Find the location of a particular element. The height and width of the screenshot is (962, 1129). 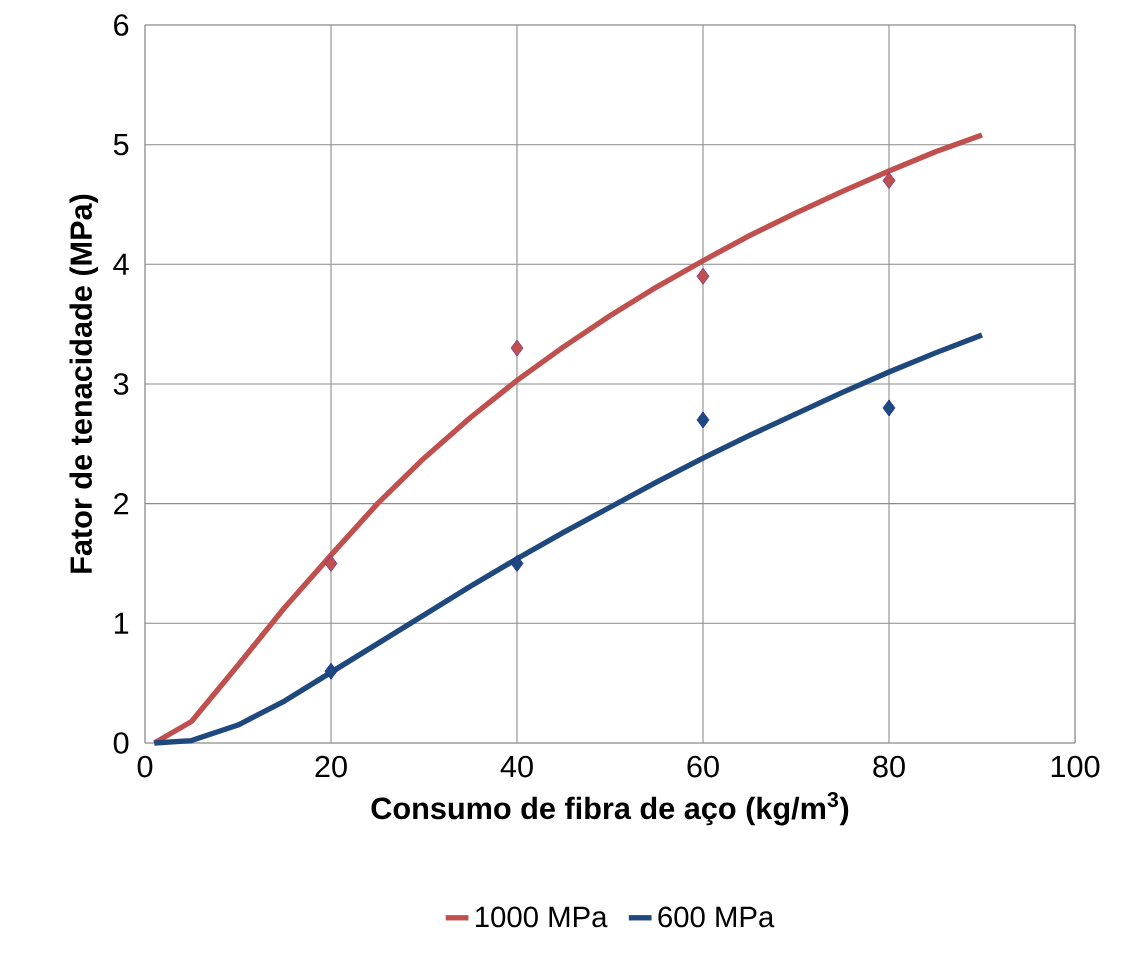

x-tick-label: 100 is located at coordinates (1075, 766).